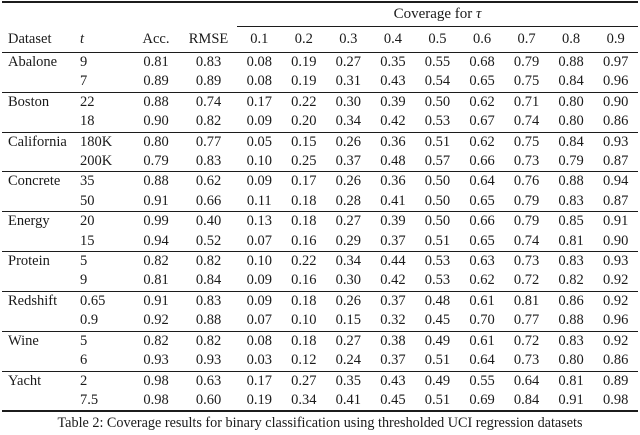 The image size is (640, 435). Describe the element at coordinates (208, 320) in the screenshot. I see `cell-rmse: 0.88` at that location.